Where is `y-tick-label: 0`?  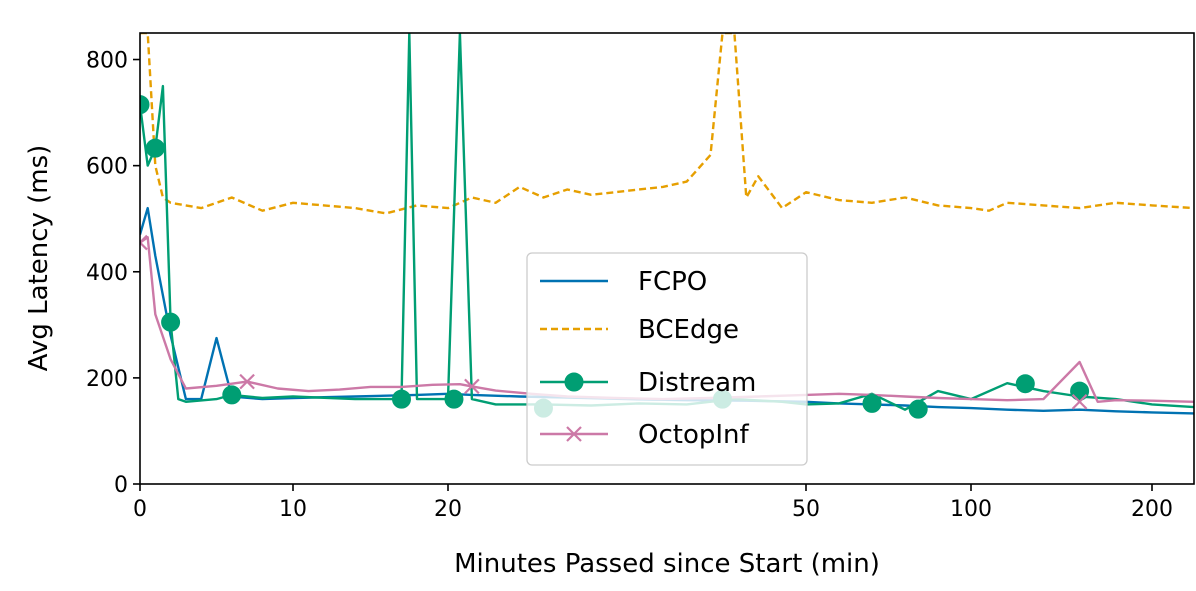
y-tick-label: 0 is located at coordinates (121, 485).